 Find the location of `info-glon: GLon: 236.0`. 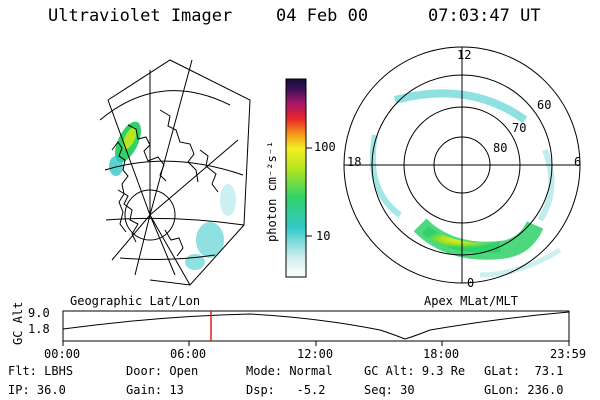

info-glon: GLon: 236.0 is located at coordinates (524, 390).